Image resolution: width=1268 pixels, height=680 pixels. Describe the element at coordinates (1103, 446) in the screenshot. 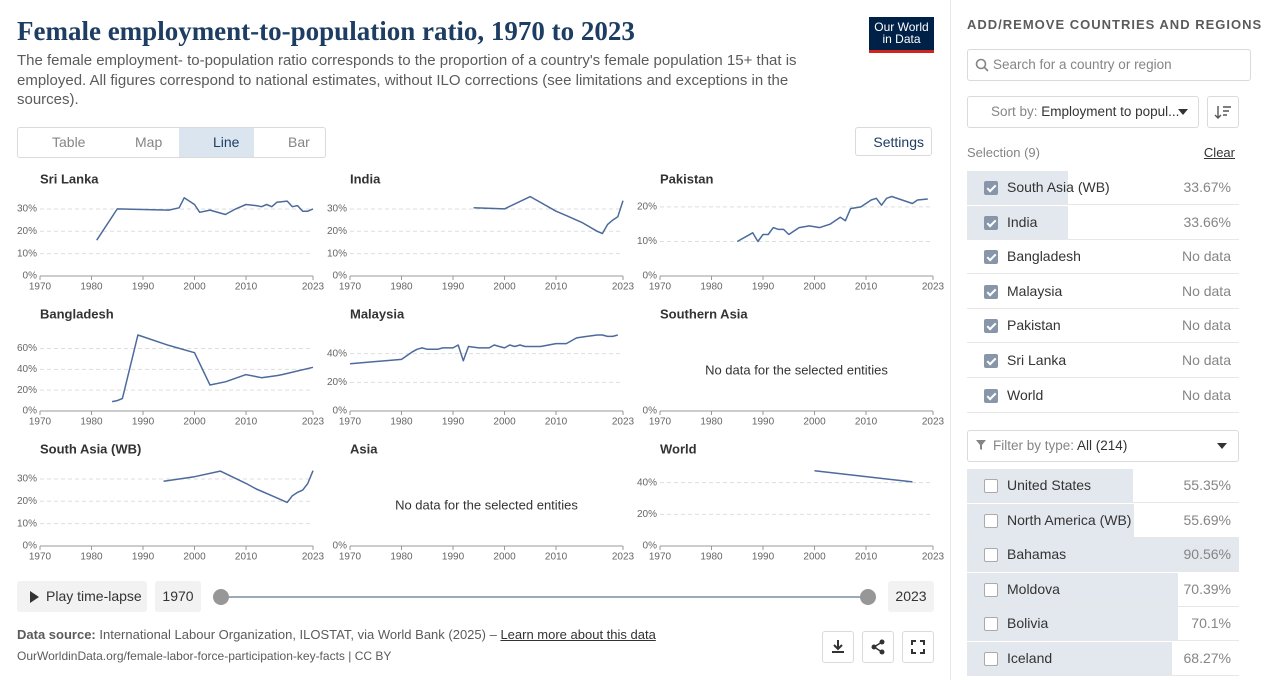

I see `filter-dropdown: Filter by type: All (214)` at that location.